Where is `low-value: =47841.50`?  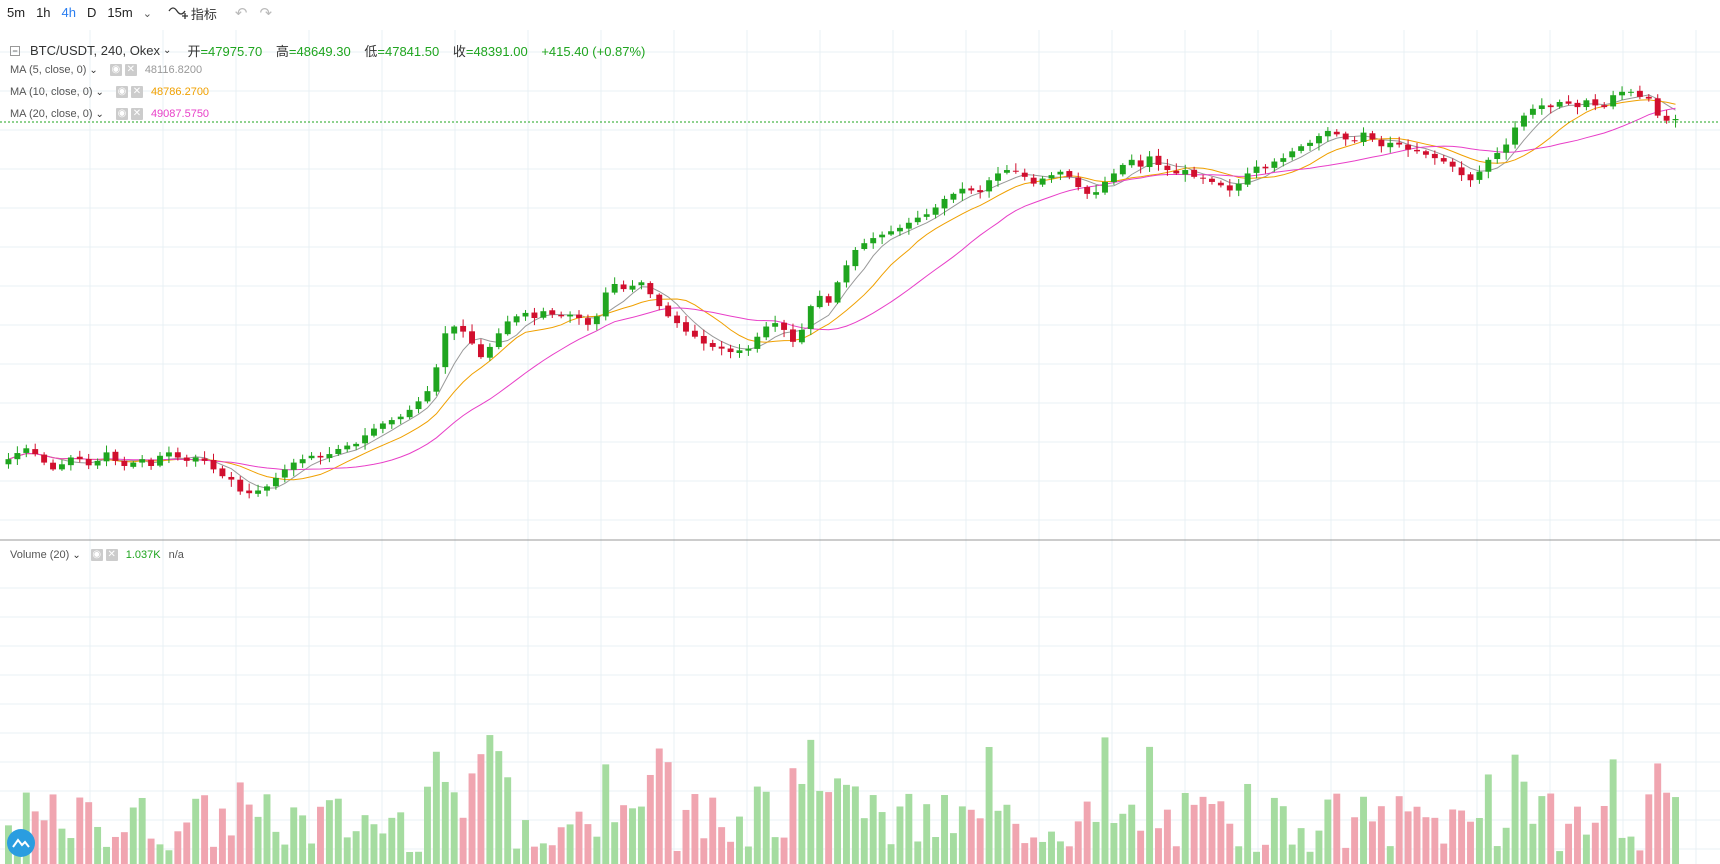 low-value: =47841.50 is located at coordinates (408, 51).